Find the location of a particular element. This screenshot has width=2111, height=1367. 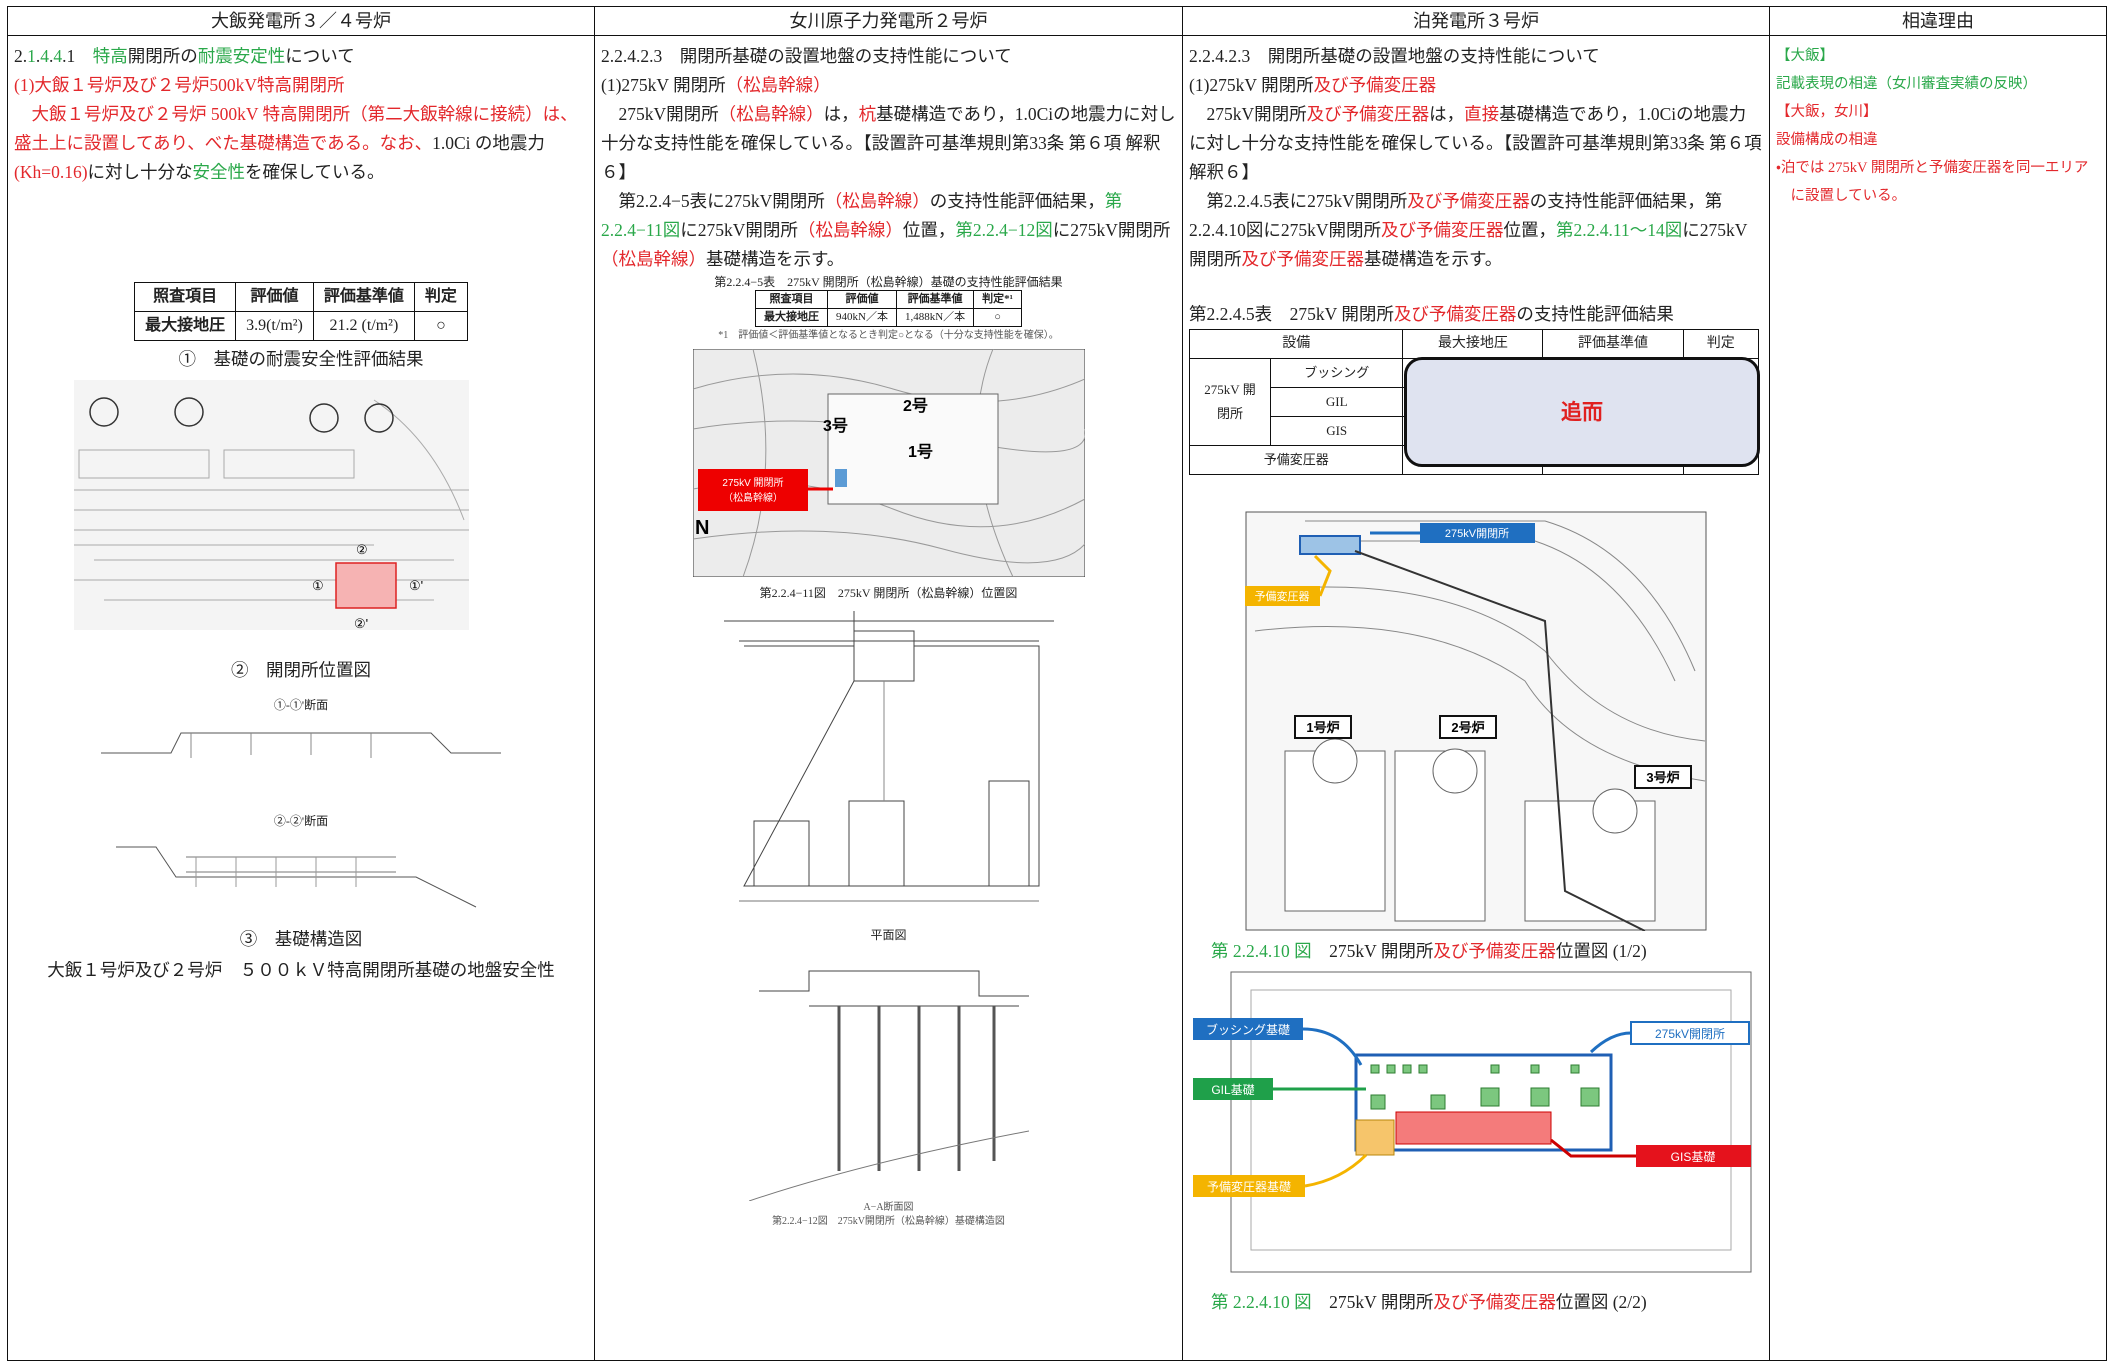

text: (1)大飯１号炉及び２号炉500kV特高開閉所 is located at coordinates (179, 85).